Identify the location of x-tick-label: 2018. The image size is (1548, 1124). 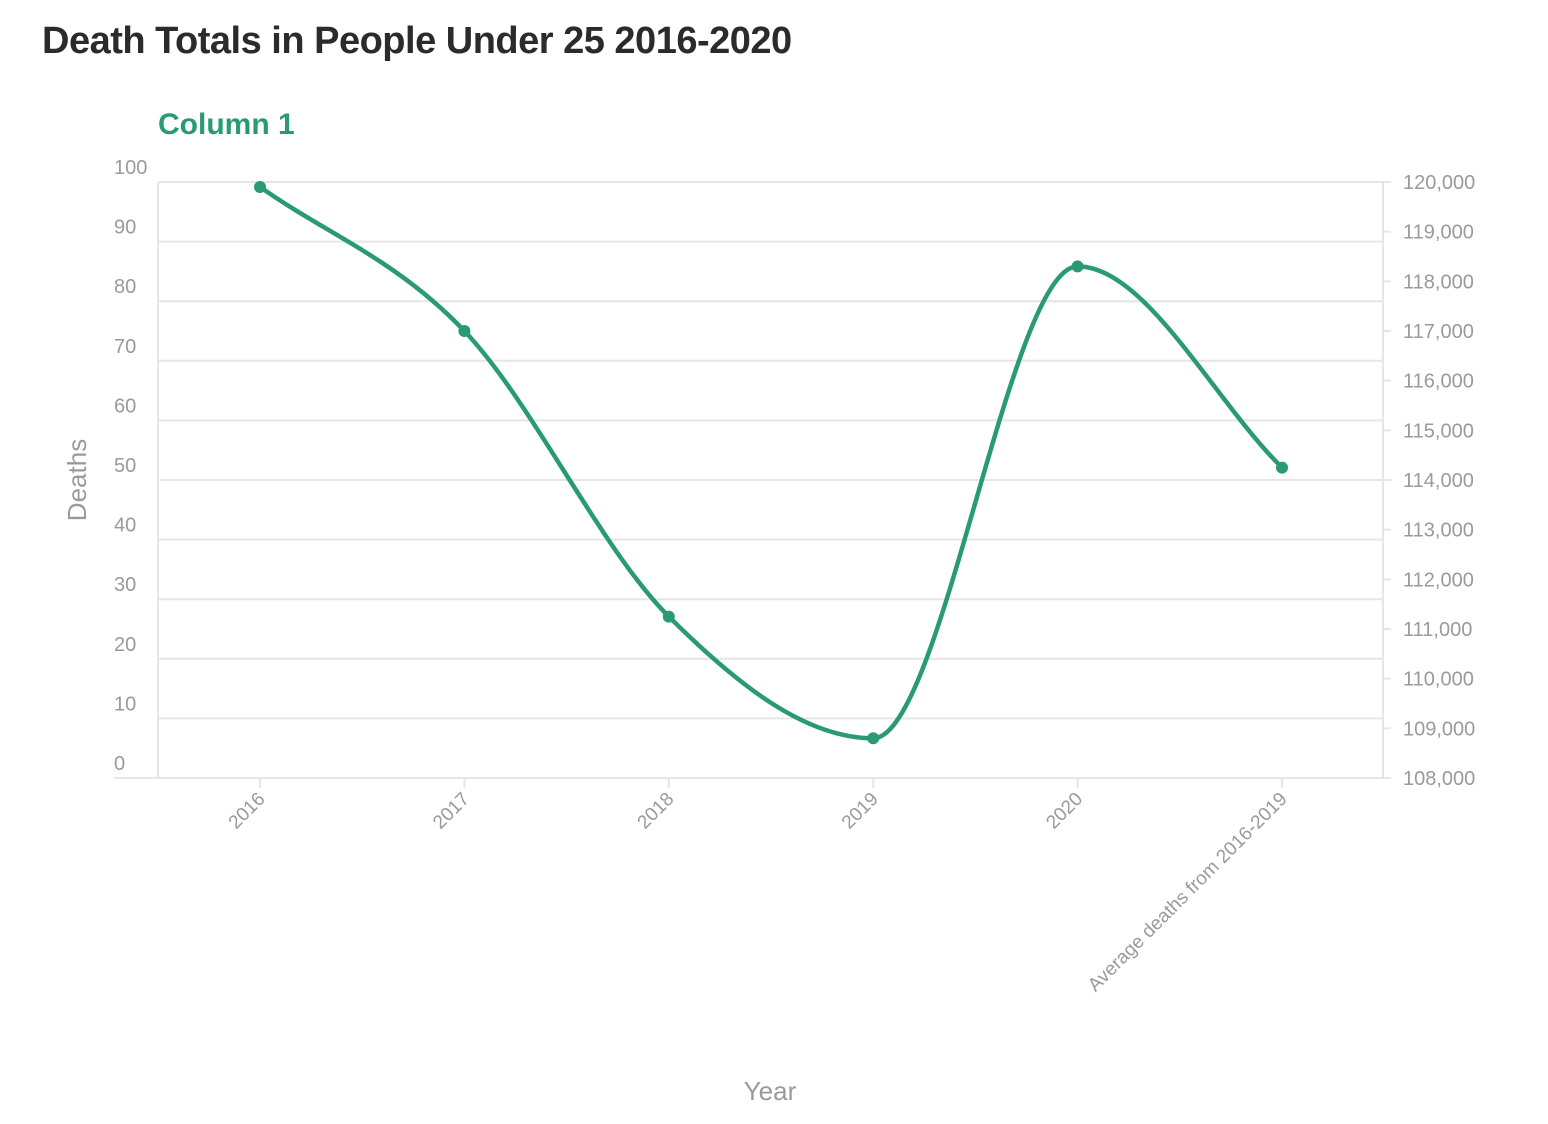
(656, 811).